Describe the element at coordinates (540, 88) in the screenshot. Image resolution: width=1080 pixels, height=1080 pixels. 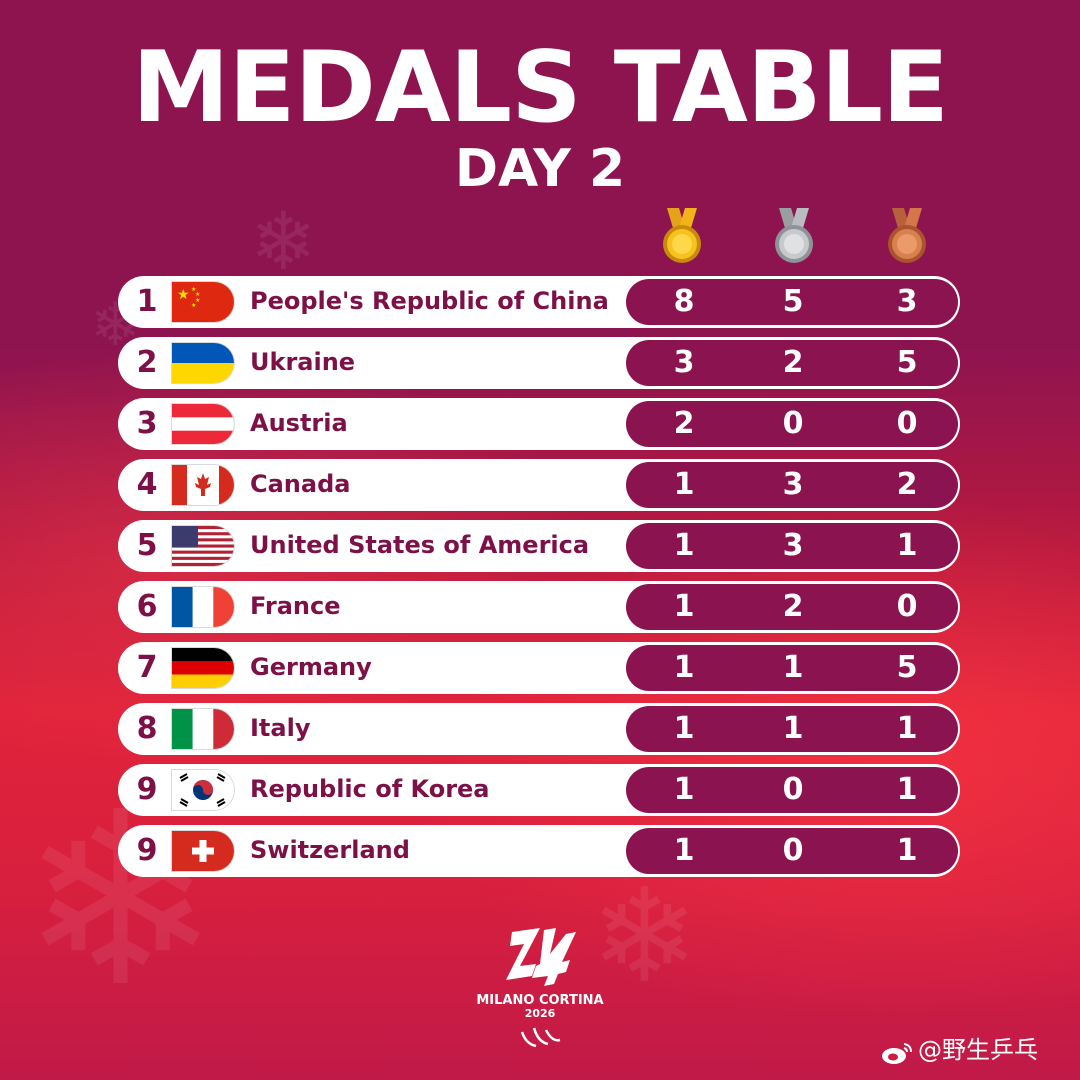
I see `page-title: MEDALS TABLE` at that location.